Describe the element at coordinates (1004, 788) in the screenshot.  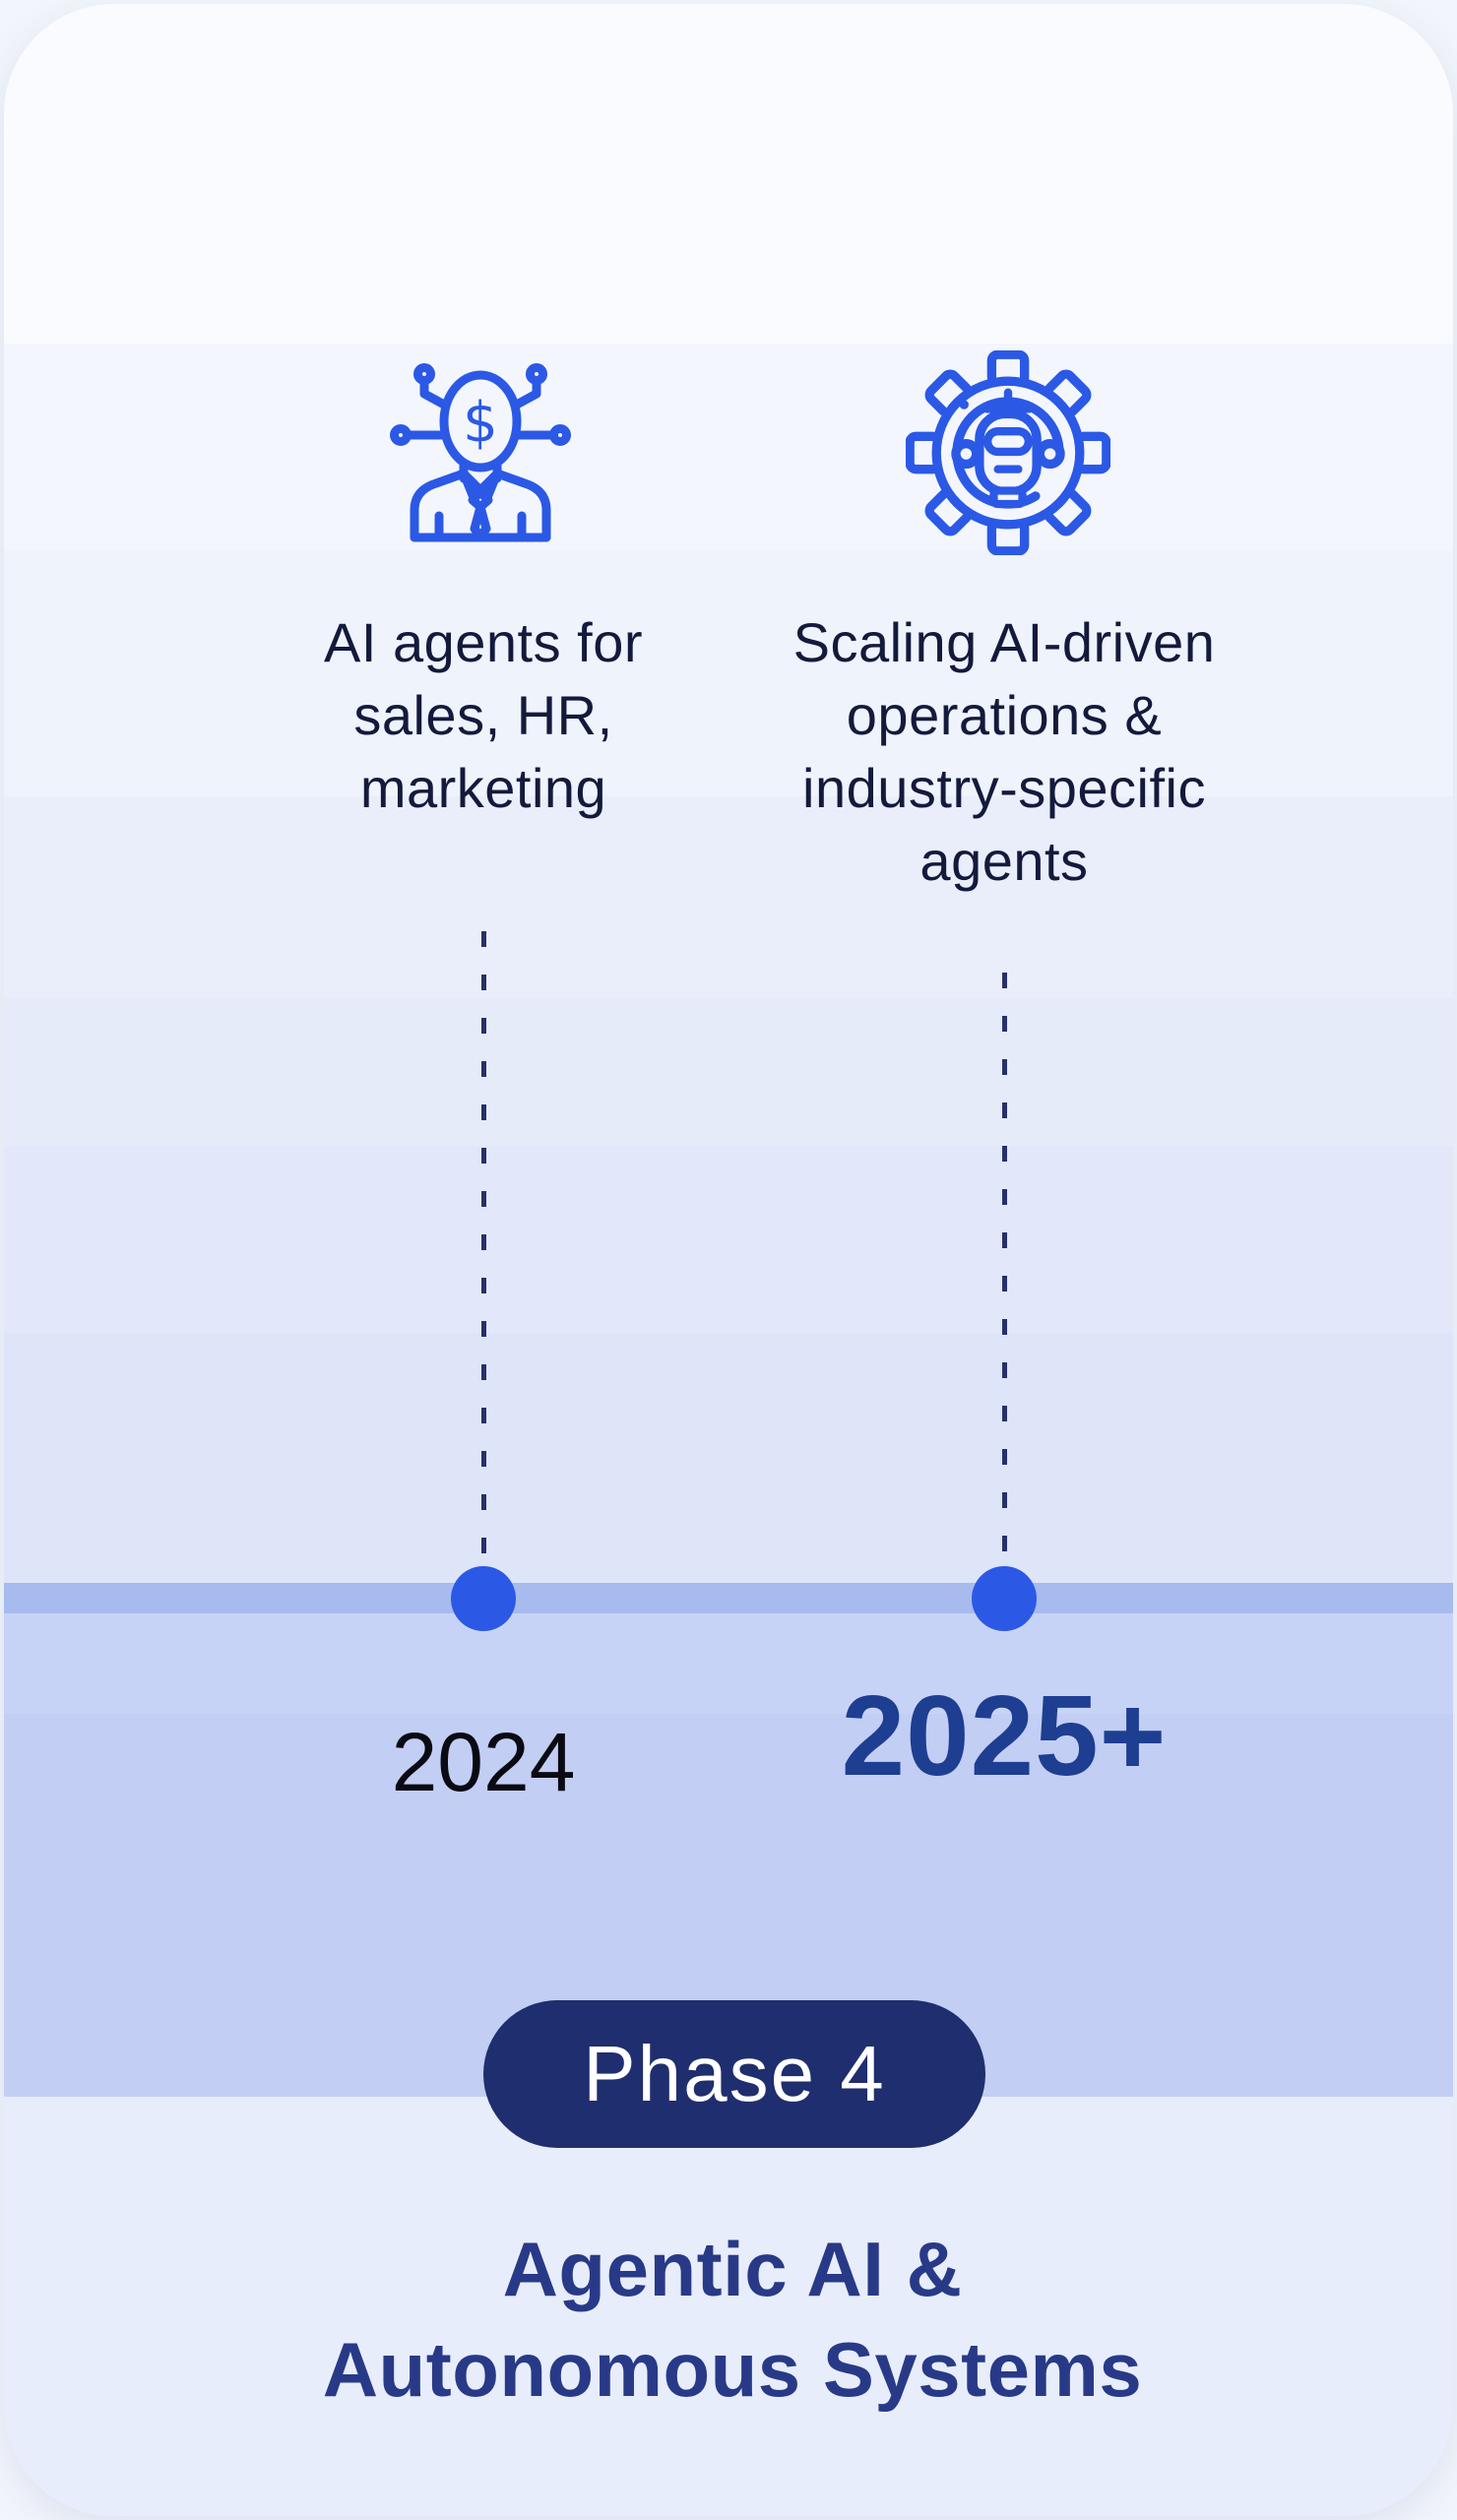
I see `milestone-2-line-3: industry-specific` at that location.